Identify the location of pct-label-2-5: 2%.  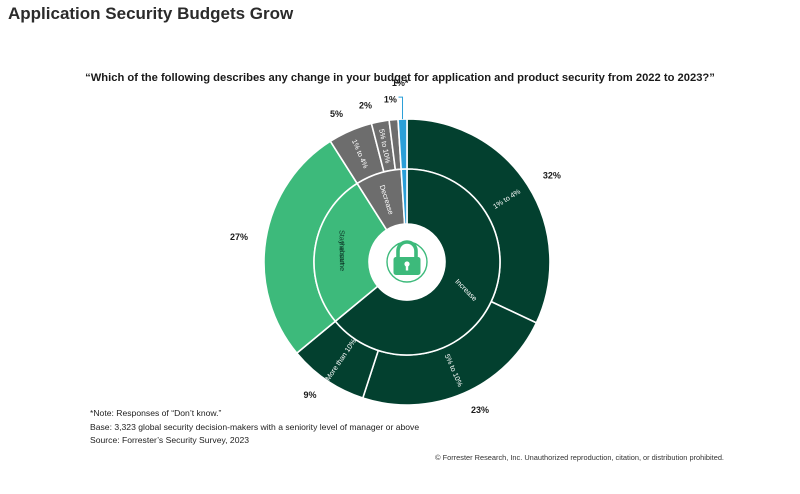
(365, 106).